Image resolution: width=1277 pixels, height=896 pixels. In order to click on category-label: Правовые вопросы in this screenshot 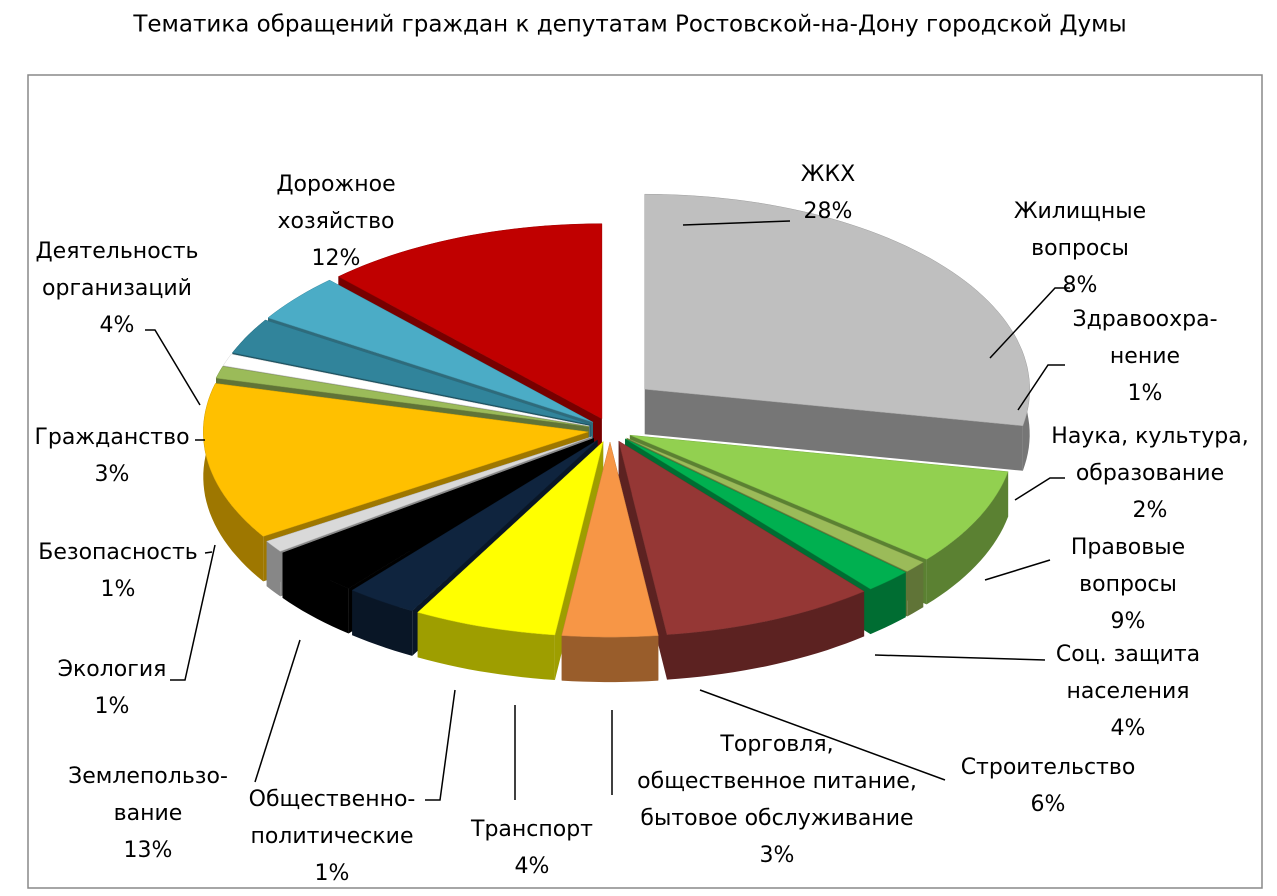, I will do `click(1128, 566)`.